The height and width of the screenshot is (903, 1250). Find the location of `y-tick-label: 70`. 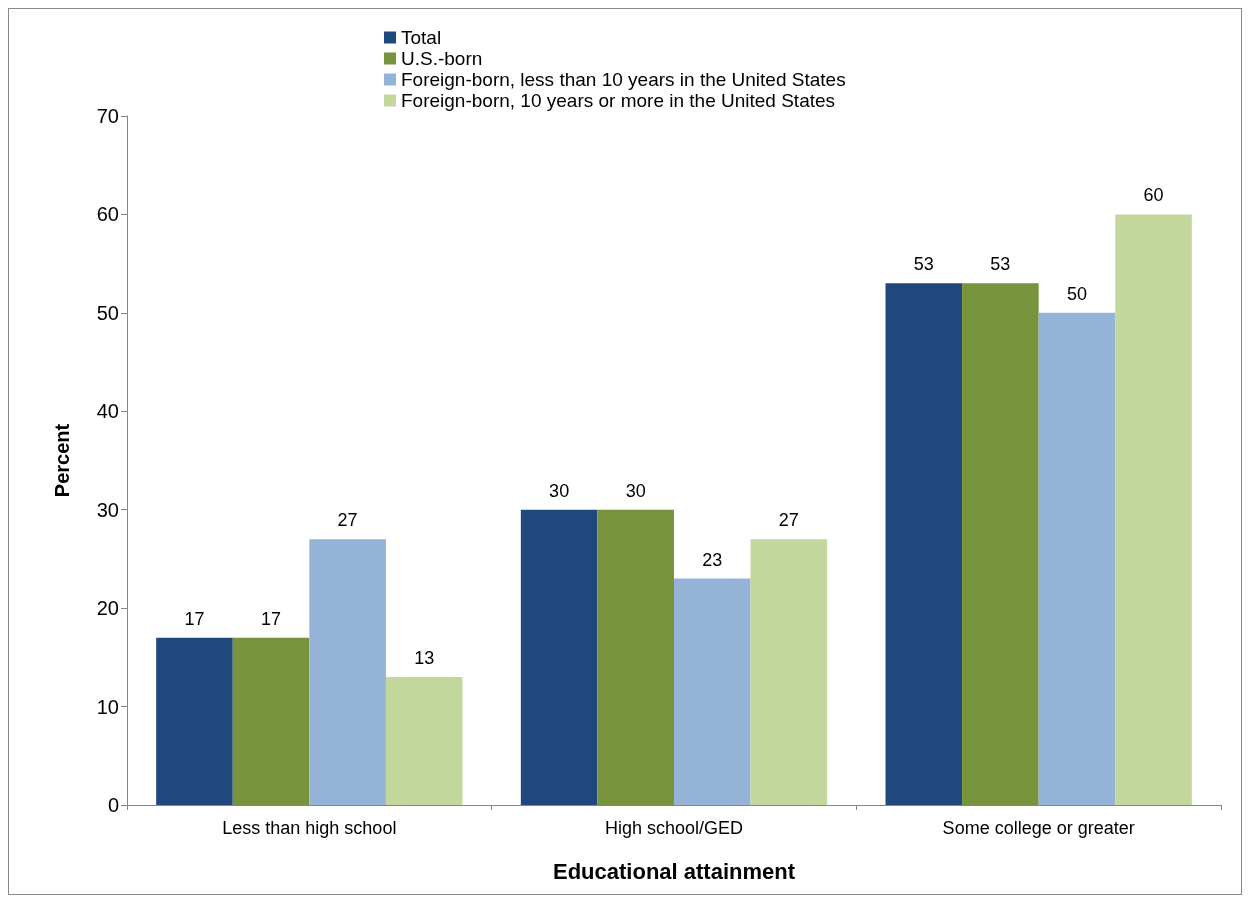

y-tick-label: 70 is located at coordinates (107, 116).